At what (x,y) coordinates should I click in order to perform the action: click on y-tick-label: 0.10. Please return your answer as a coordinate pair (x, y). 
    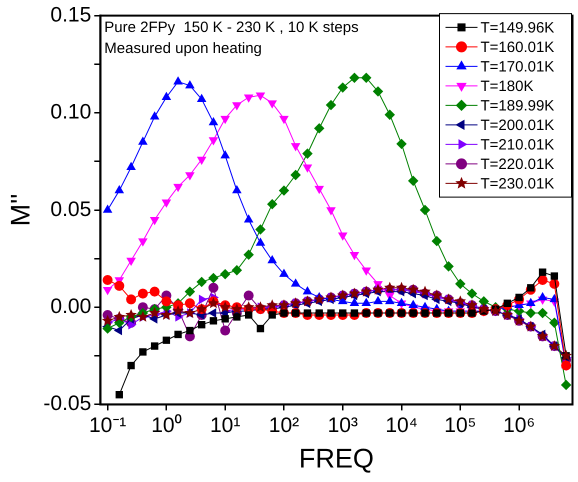
    Looking at the image, I should click on (71, 112).